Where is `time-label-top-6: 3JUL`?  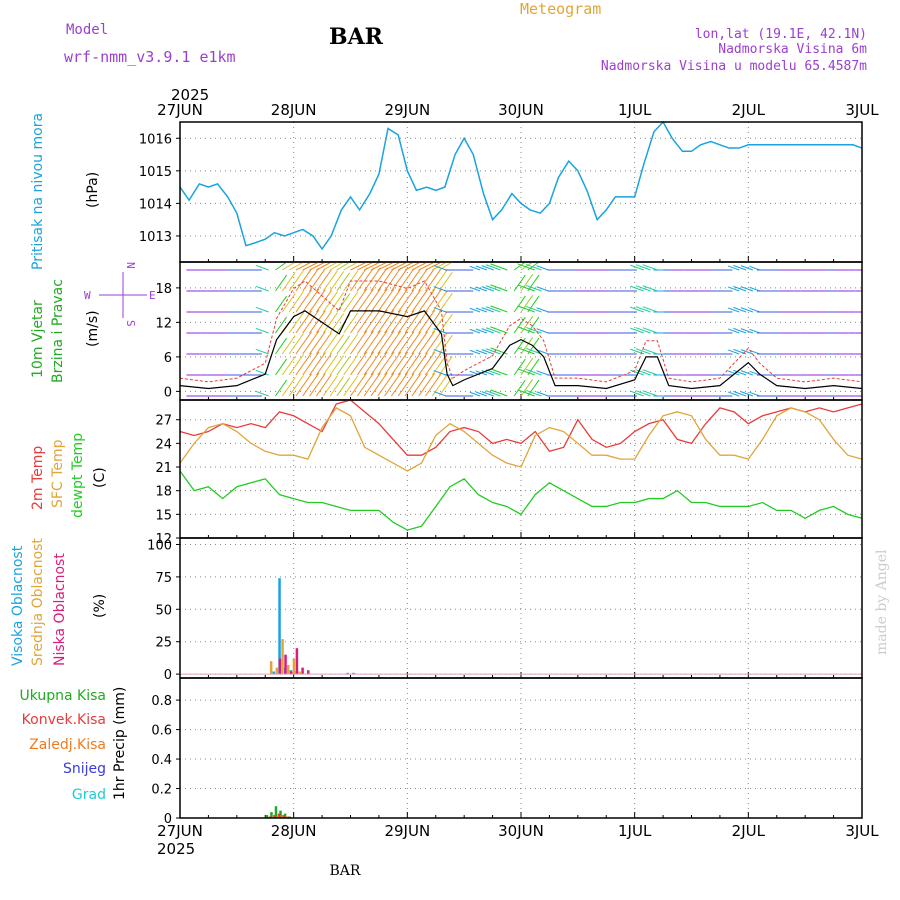
time-label-top-6: 3JUL is located at coordinates (862, 110).